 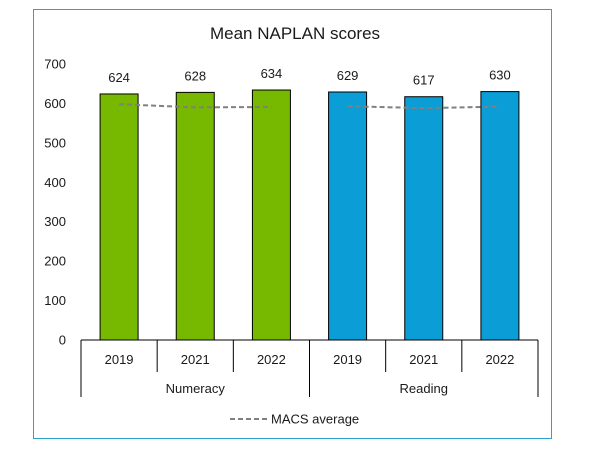 What do you see at coordinates (424, 218) in the screenshot?
I see `bar-reading-2021` at bounding box center [424, 218].